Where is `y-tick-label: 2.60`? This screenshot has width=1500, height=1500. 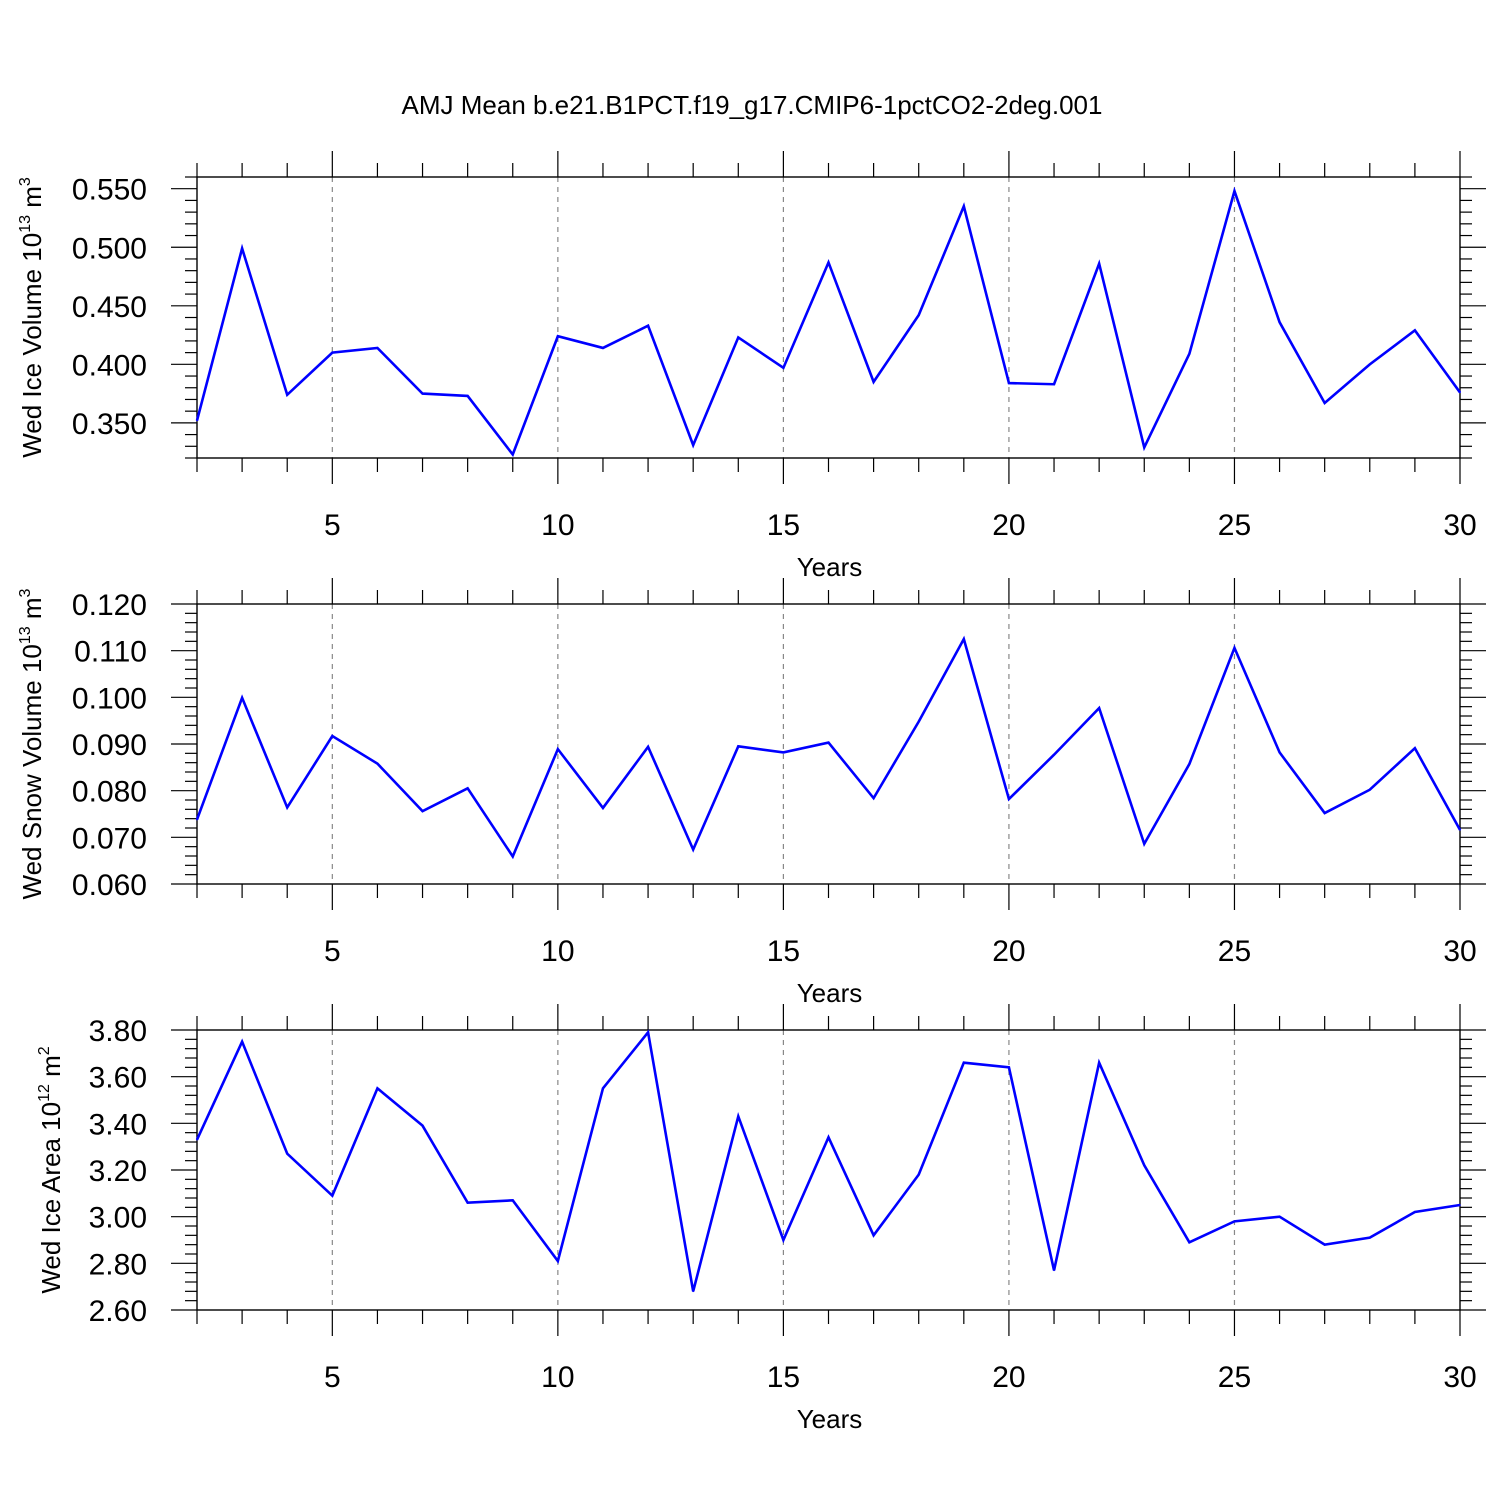 y-tick-label: 2.60 is located at coordinates (118, 1311).